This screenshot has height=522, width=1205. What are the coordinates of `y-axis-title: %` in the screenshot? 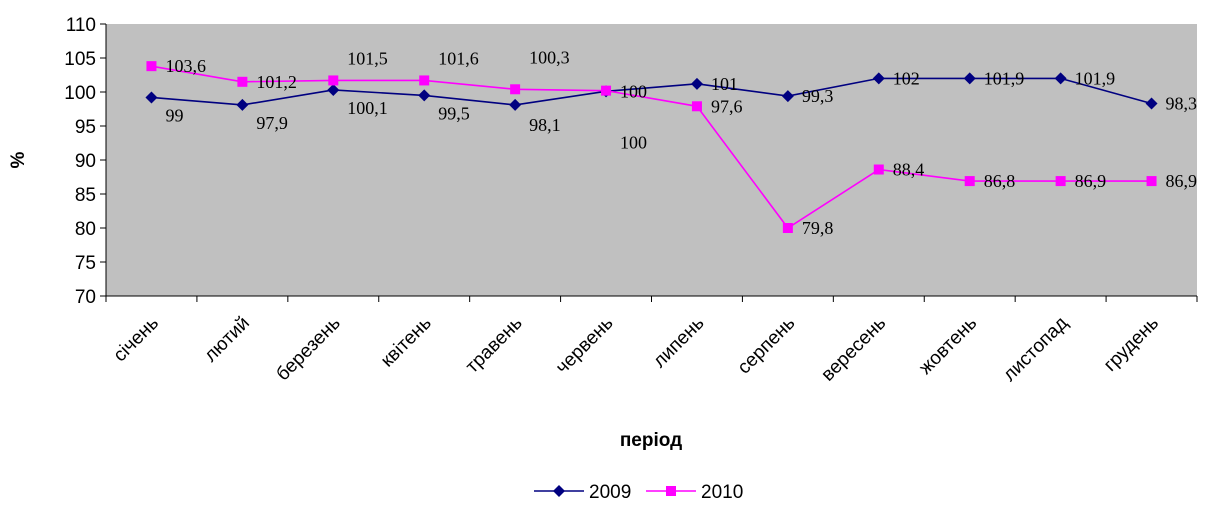 It's located at (18, 159).